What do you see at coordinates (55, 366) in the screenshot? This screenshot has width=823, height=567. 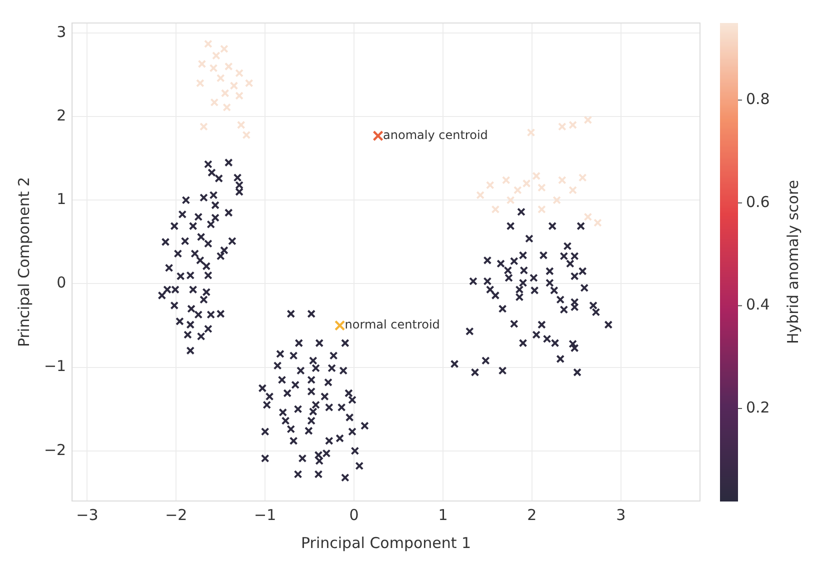 I see `y-tick-label: −1` at bounding box center [55, 366].